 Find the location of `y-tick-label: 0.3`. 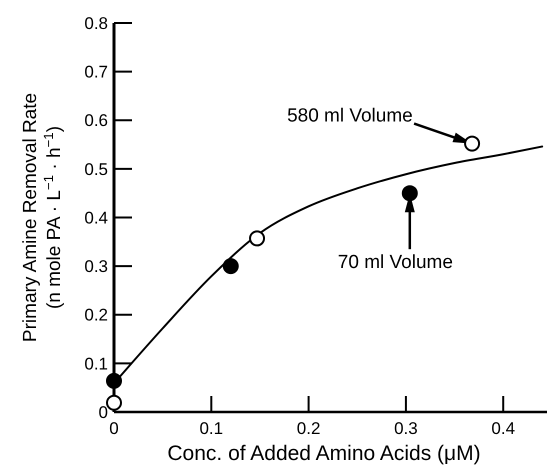

y-tick-label: 0.3 is located at coordinates (96, 266).